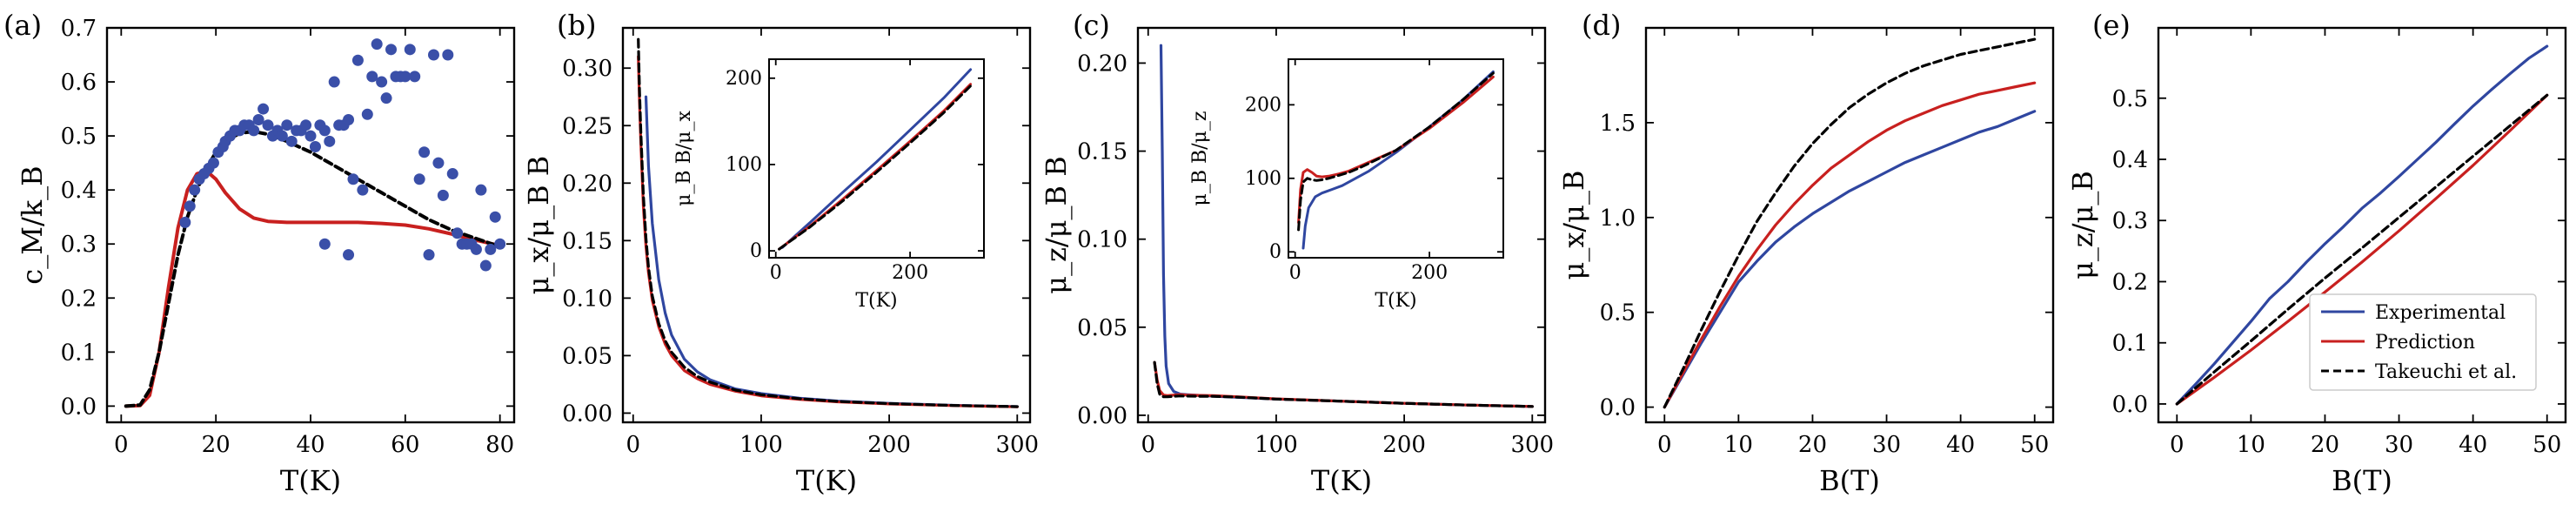 Image resolution: width=2576 pixels, height=512 pixels. I want to click on panel-b-inset: 0 200 0 100 200 T(K) μ_B B/μ_x, so click(829, 185).